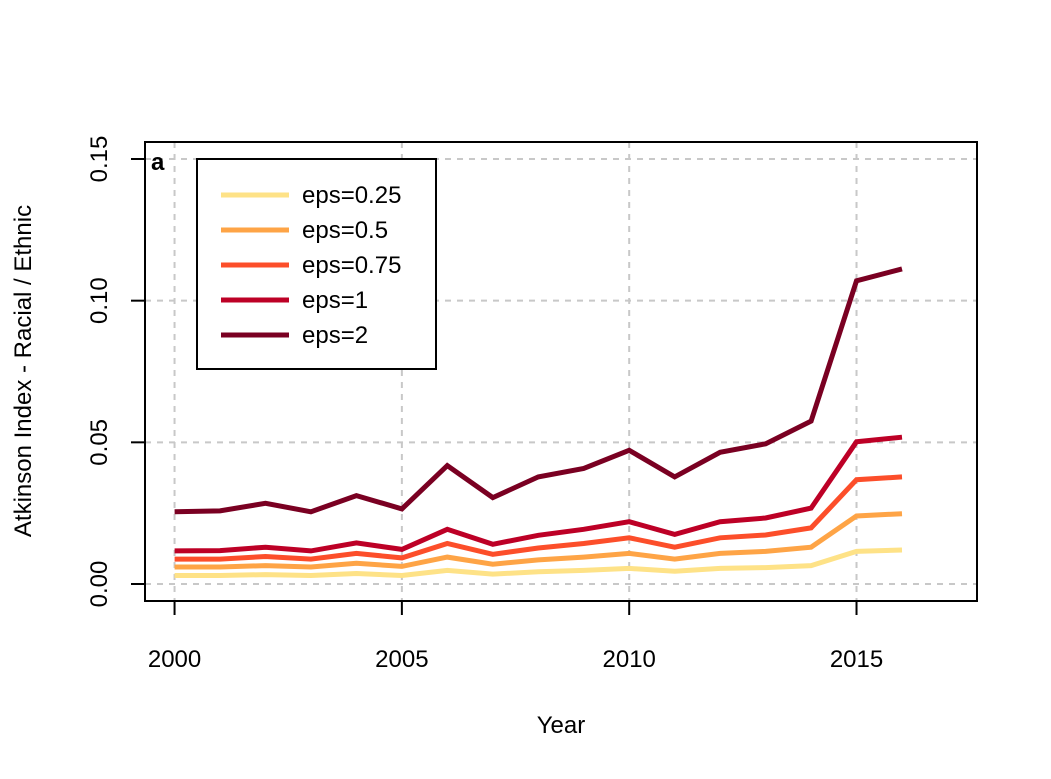 The width and height of the screenshot is (1051, 779). I want to click on legend: eps=0.25 eps=0.5 eps=0.75 eps=1 eps=2, so click(316, 264).